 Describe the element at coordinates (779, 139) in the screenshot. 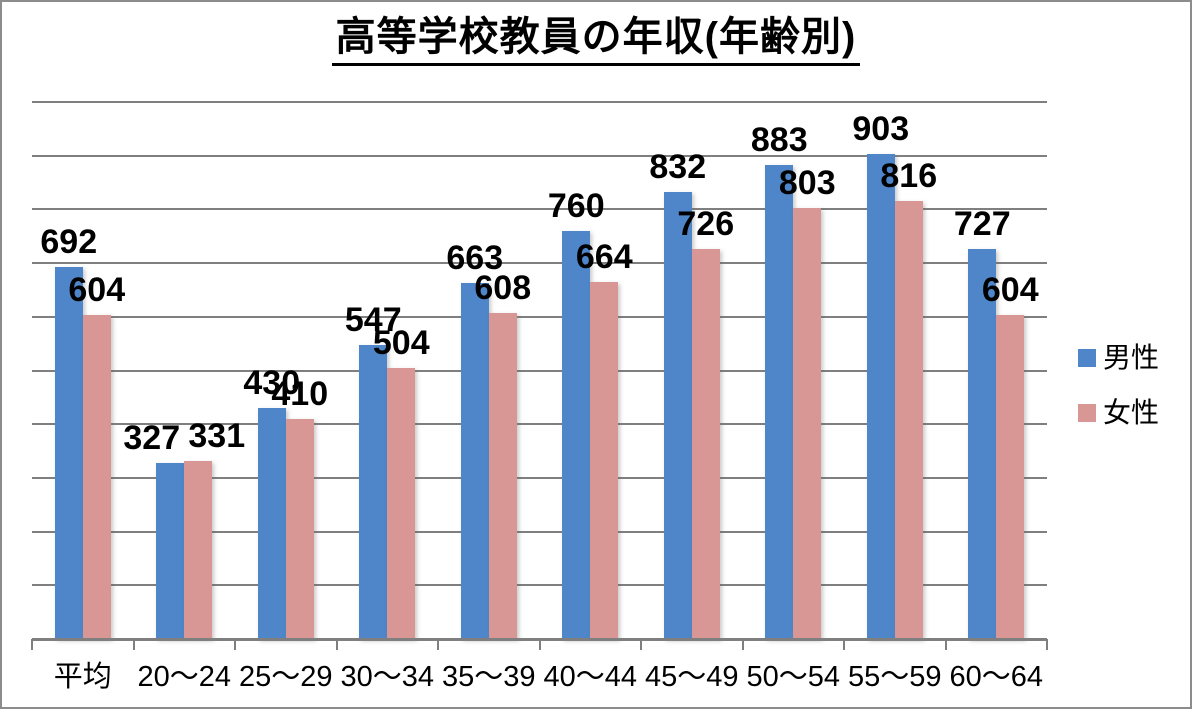

I see `data-label: 883` at that location.